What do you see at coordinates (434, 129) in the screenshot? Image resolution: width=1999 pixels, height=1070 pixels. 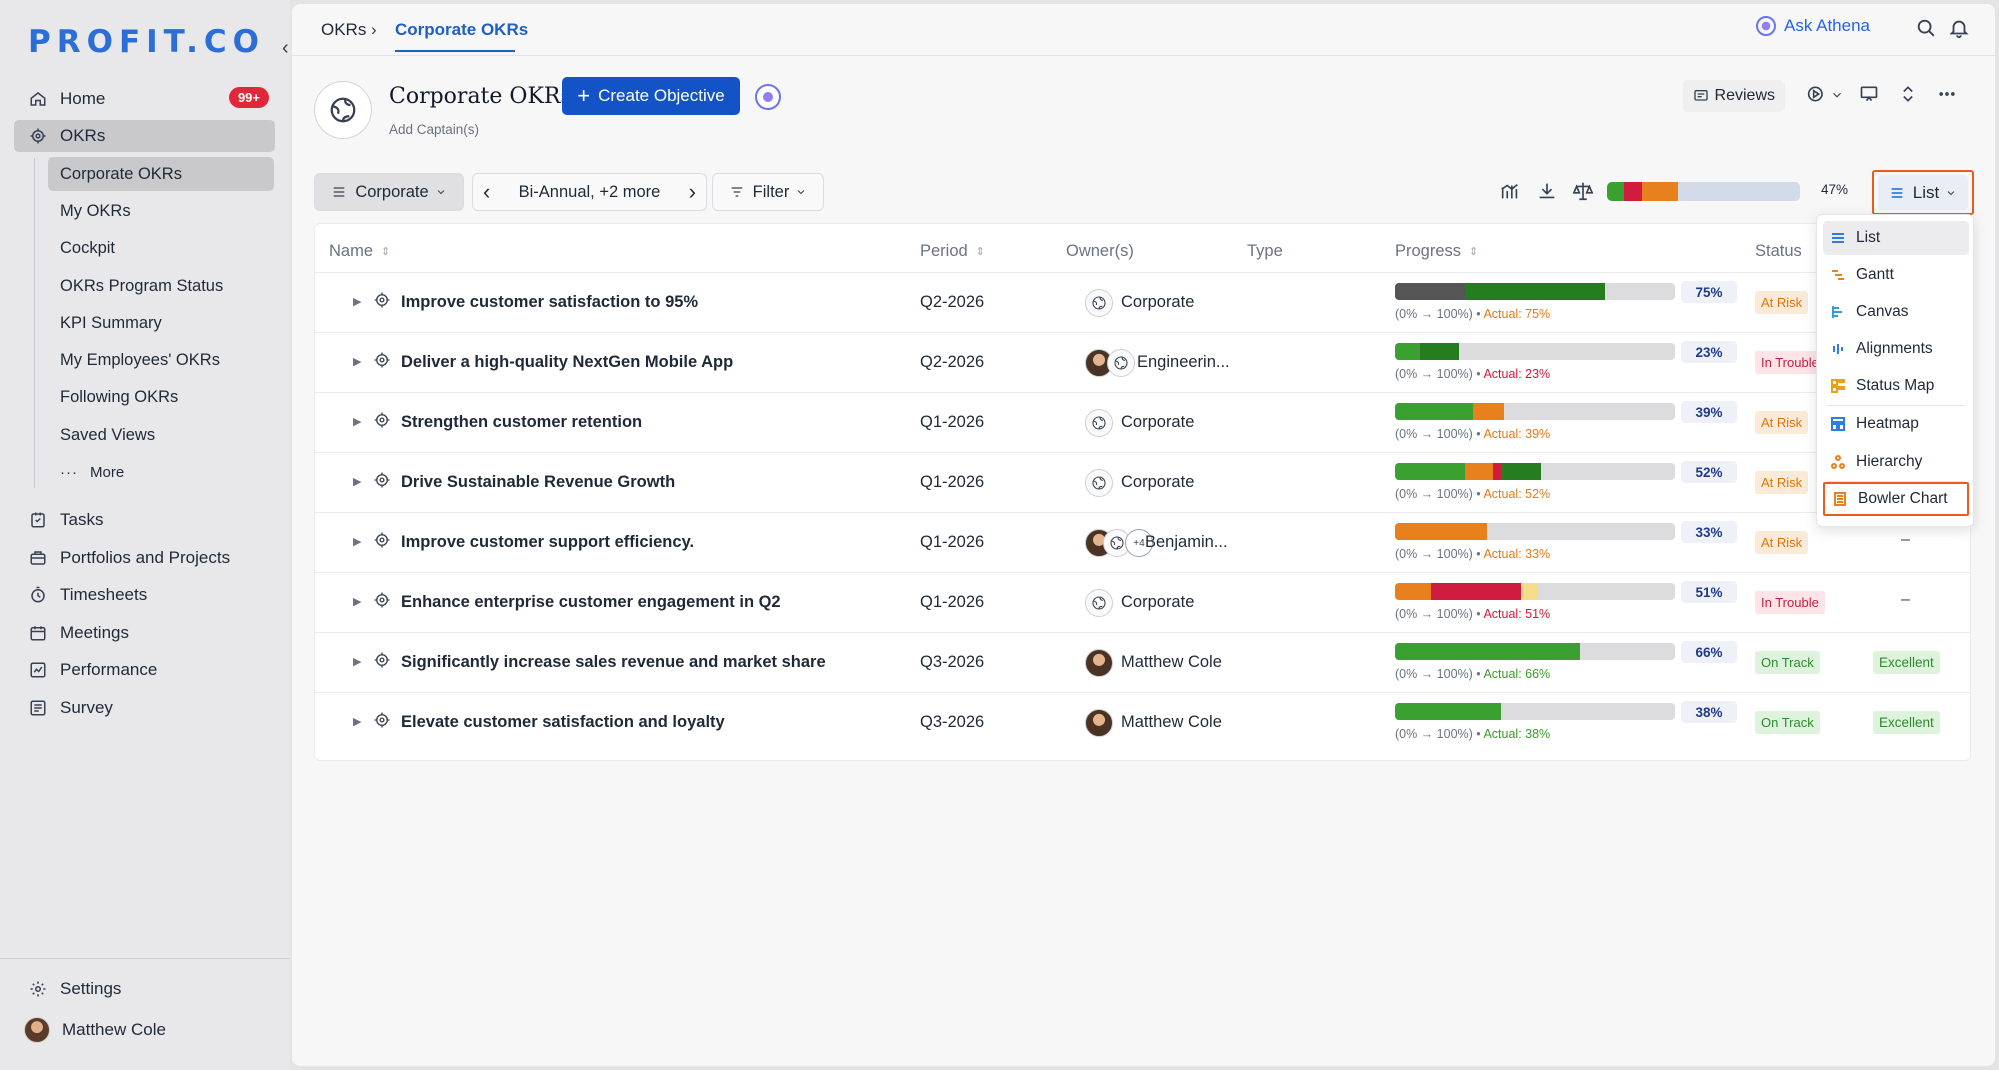 I see `add-captains-link: Add Captain(s)` at bounding box center [434, 129].